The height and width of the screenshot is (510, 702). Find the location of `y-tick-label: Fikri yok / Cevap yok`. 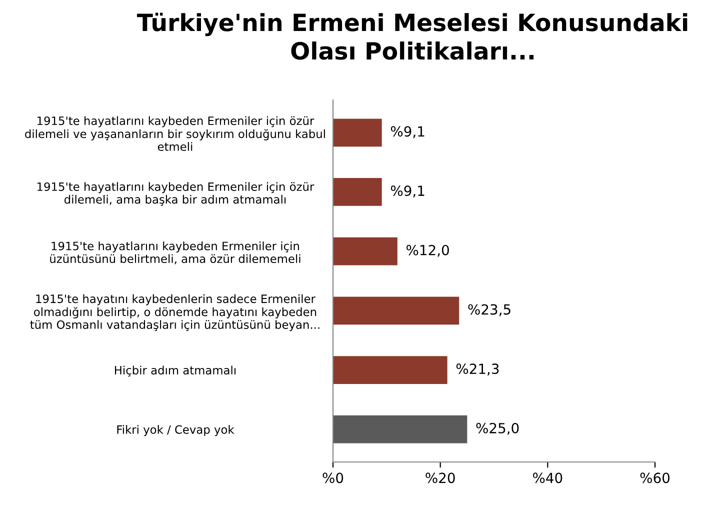

y-tick-label: Fikri yok / Cevap yok is located at coordinates (175, 430).